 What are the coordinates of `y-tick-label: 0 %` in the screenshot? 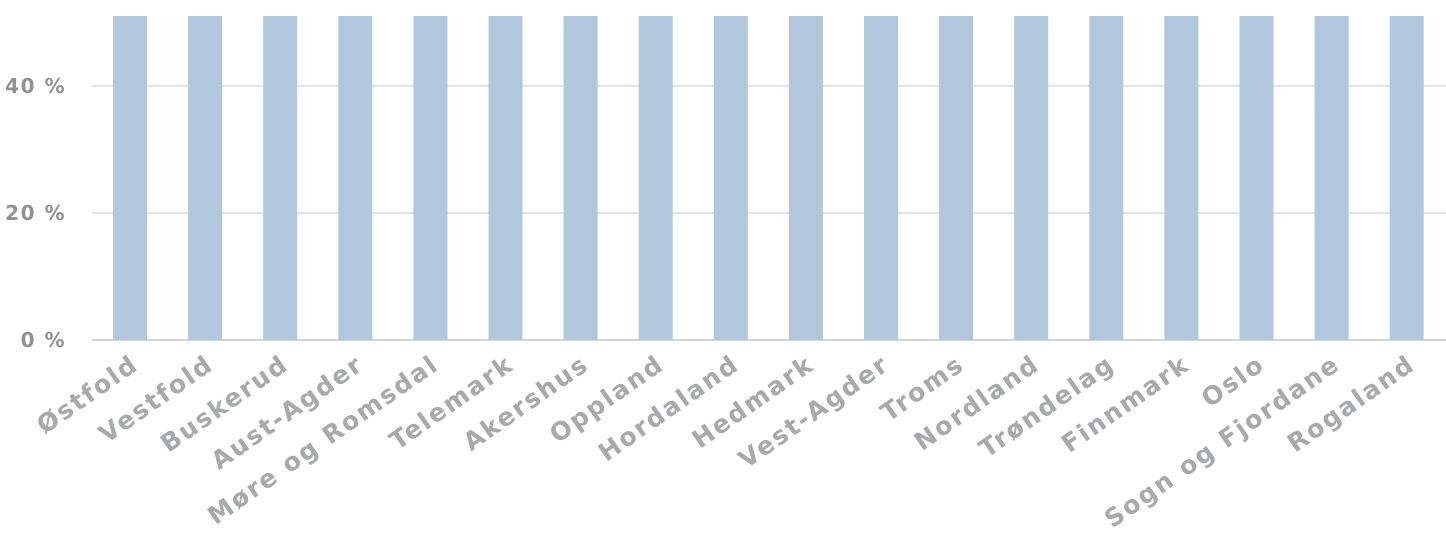 It's located at (43, 340).